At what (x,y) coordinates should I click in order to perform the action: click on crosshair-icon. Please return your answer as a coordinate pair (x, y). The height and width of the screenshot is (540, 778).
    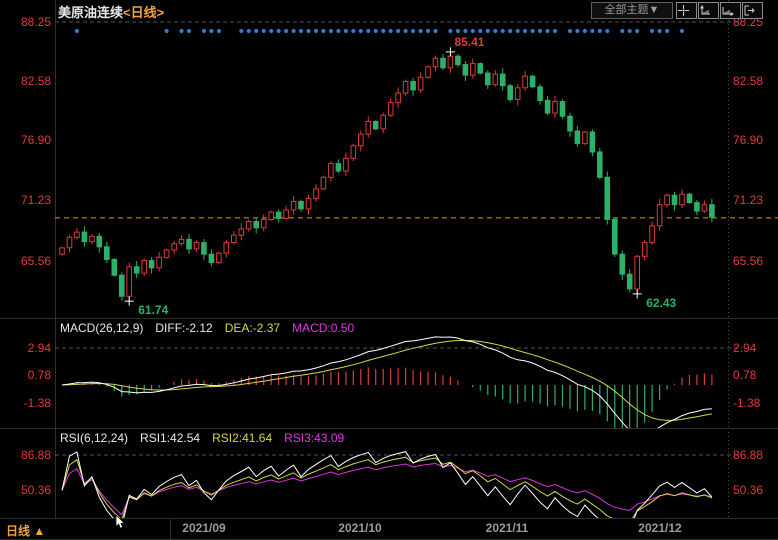
    Looking at the image, I should click on (683, 10).